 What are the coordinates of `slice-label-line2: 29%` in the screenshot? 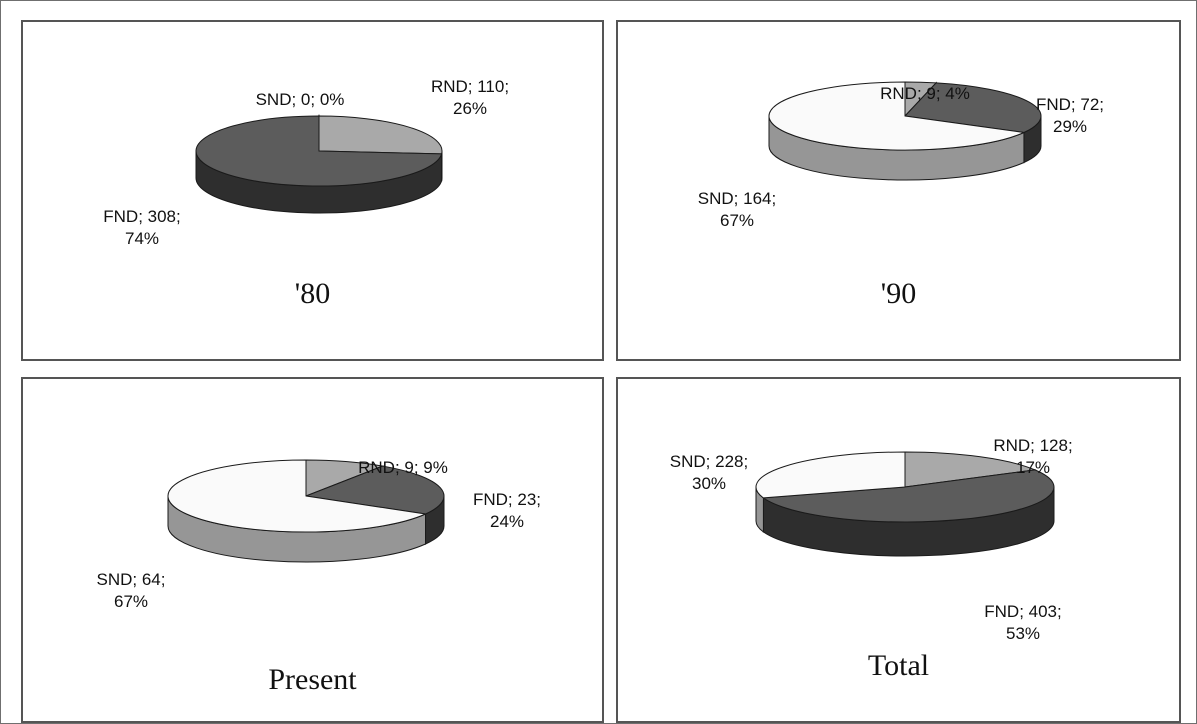 It's located at (1070, 126).